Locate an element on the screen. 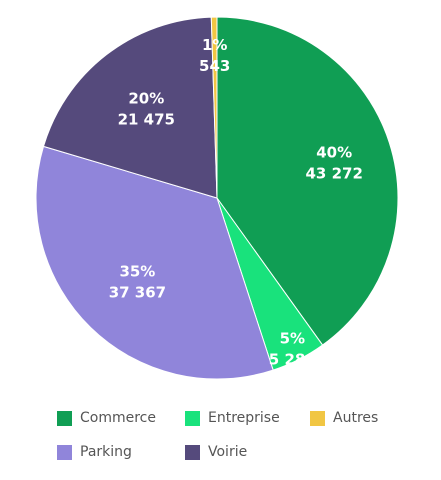 The height and width of the screenshot is (480, 441). slice-value-label: 43 272 is located at coordinates (333, 173).